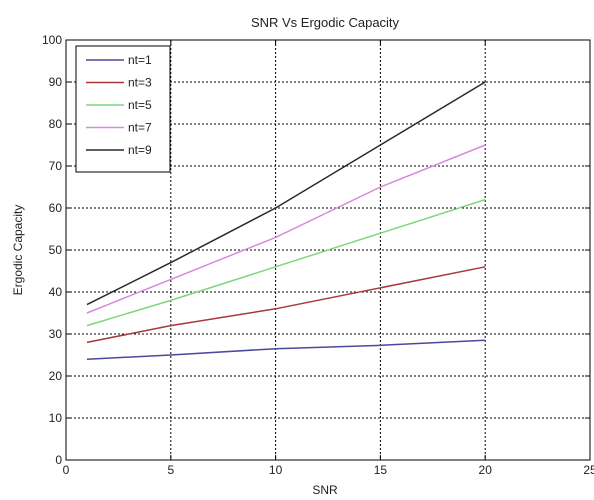  Describe the element at coordinates (58, 460) in the screenshot. I see `y-tick-label: 0` at that location.